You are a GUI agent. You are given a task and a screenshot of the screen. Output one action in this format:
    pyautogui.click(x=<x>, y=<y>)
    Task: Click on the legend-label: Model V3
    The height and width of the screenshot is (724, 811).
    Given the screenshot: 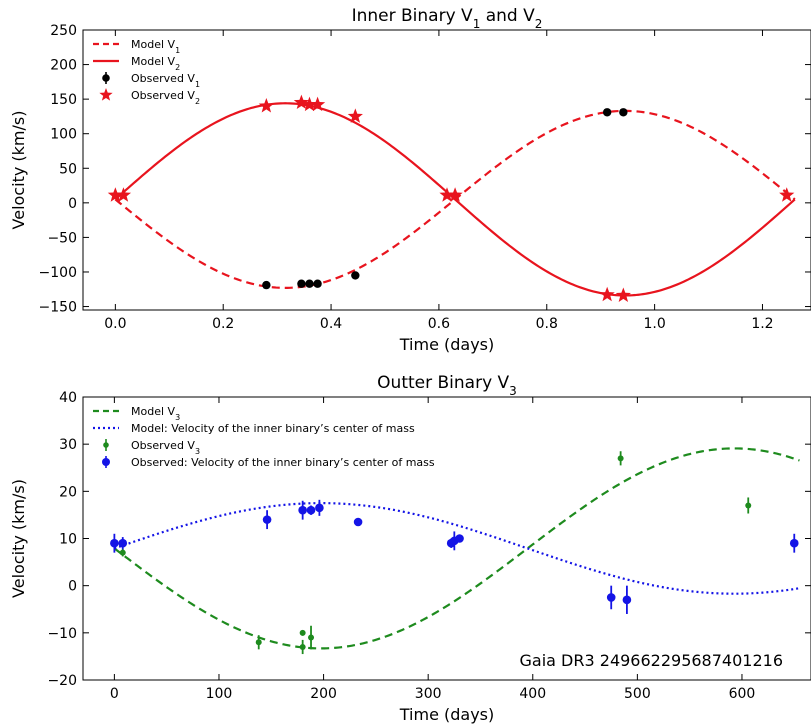 What is the action you would take?
    pyautogui.click(x=155, y=413)
    